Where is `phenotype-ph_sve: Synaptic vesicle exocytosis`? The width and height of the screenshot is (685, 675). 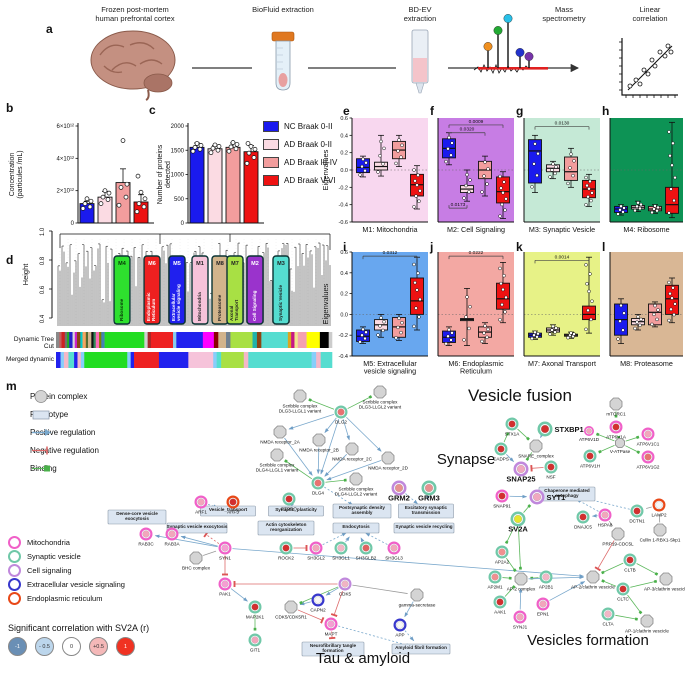
phenotype-ph_sve: Synaptic vesicle exocytosis is located at coordinates (197, 528).